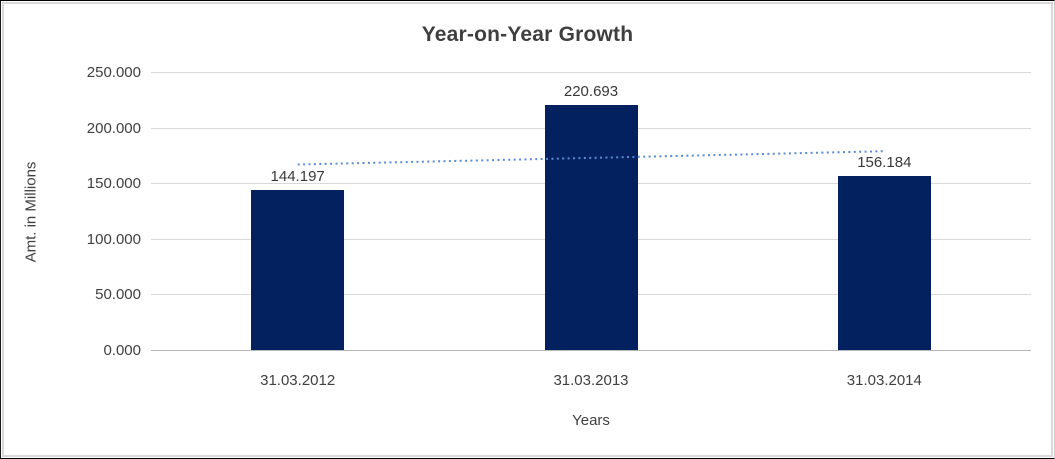 This screenshot has width=1055, height=459. Describe the element at coordinates (113, 72) in the screenshot. I see `y-tick-label: 250.000` at that location.